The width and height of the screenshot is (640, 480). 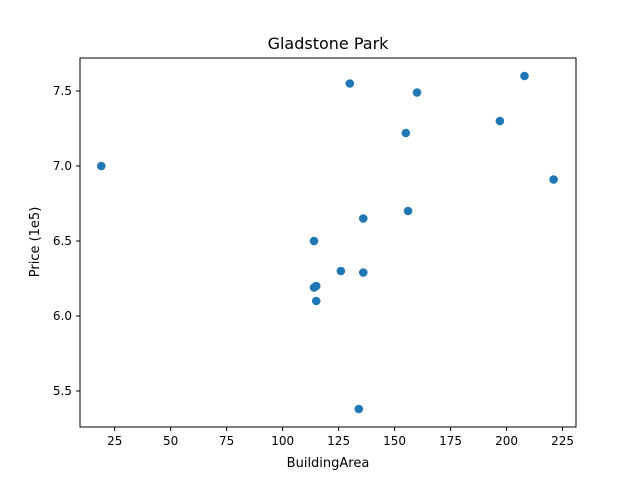 I want to click on x-tick-label: 75, so click(x=226, y=441).